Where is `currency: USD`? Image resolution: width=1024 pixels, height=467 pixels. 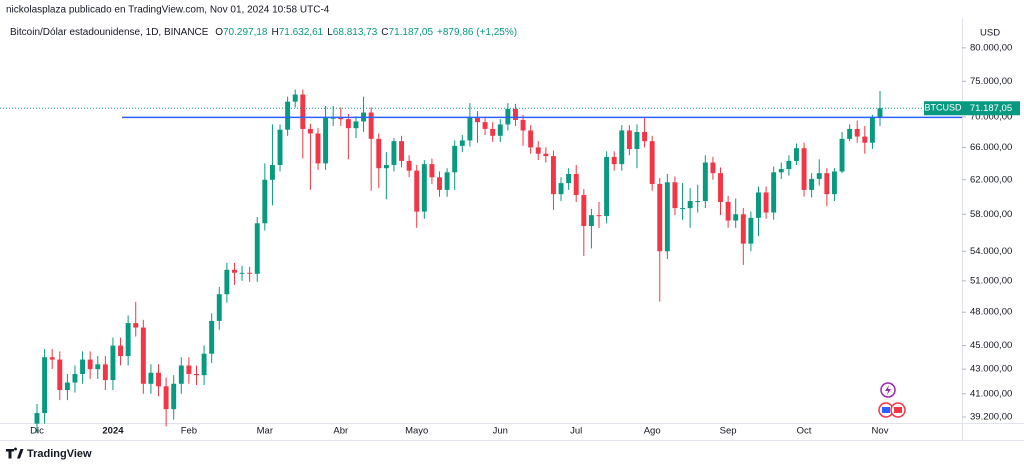
currency: USD is located at coordinates (990, 33).